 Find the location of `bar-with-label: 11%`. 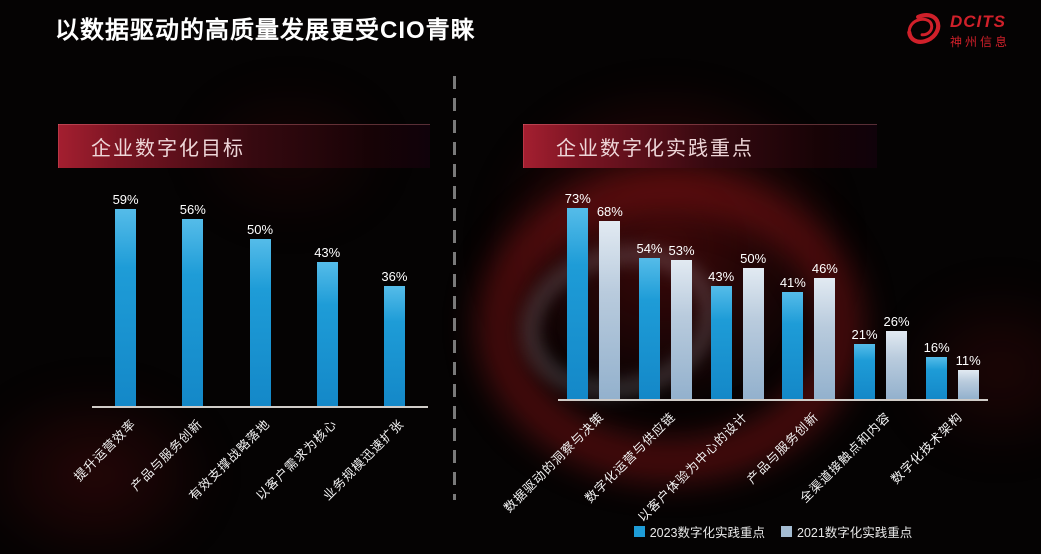

bar-with-label: 11% is located at coordinates (968, 376).